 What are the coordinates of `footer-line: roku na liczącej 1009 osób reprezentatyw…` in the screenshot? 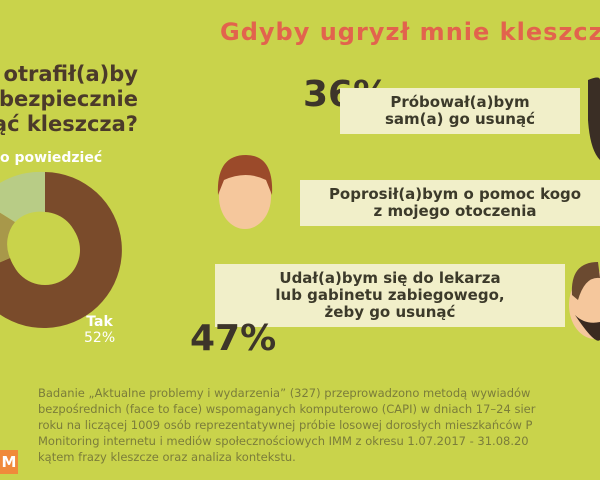 It's located at (285, 425).